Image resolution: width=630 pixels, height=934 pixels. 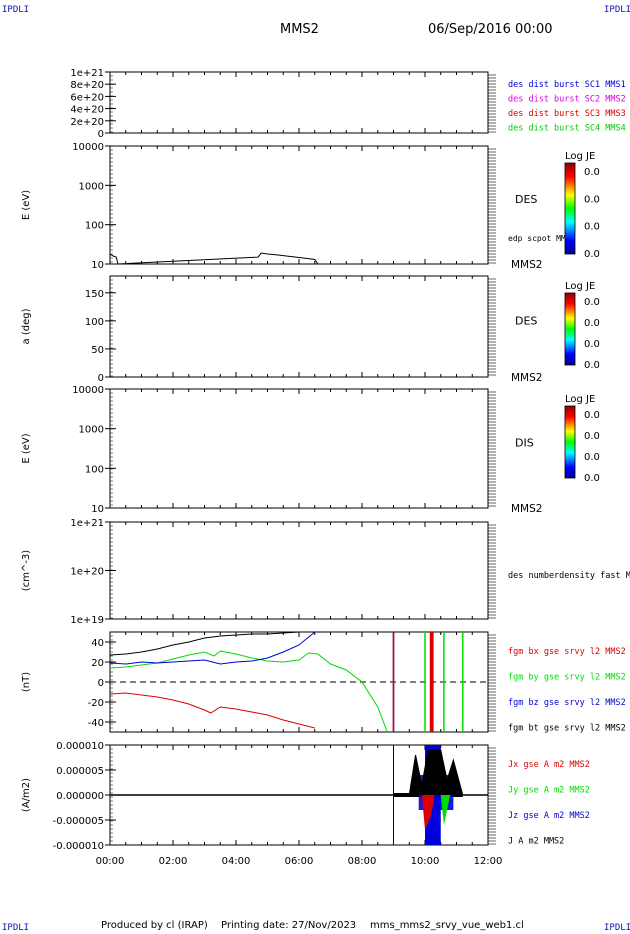 What do you see at coordinates (97, 663) in the screenshot?
I see `y-tick-label: 20` at bounding box center [97, 663].